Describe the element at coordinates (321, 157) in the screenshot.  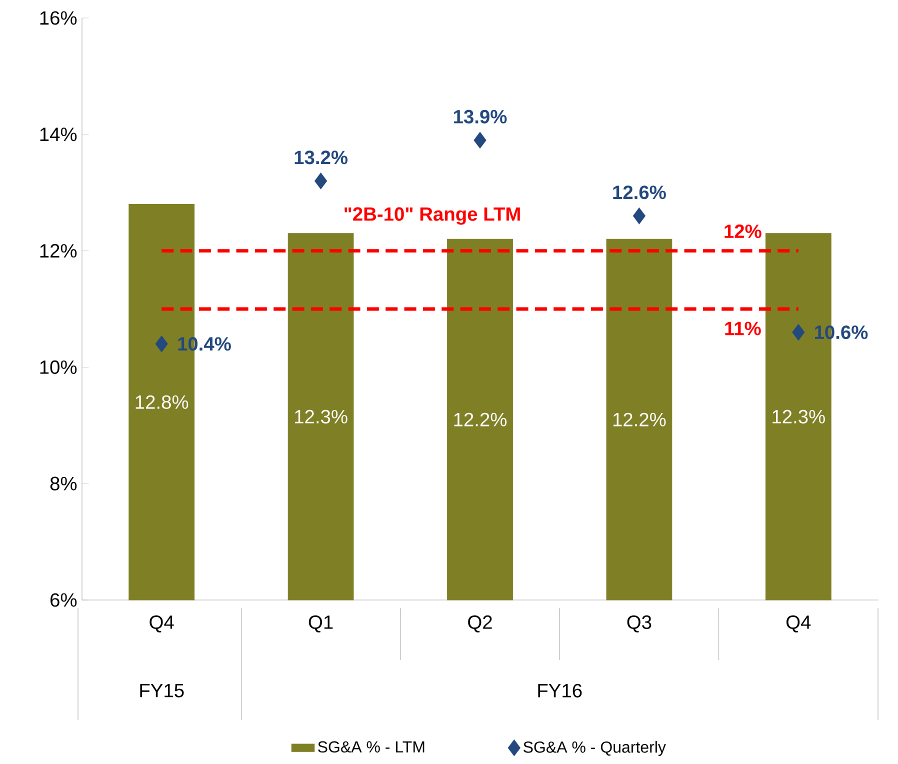
I see `data-label: 13.2%` at that location.